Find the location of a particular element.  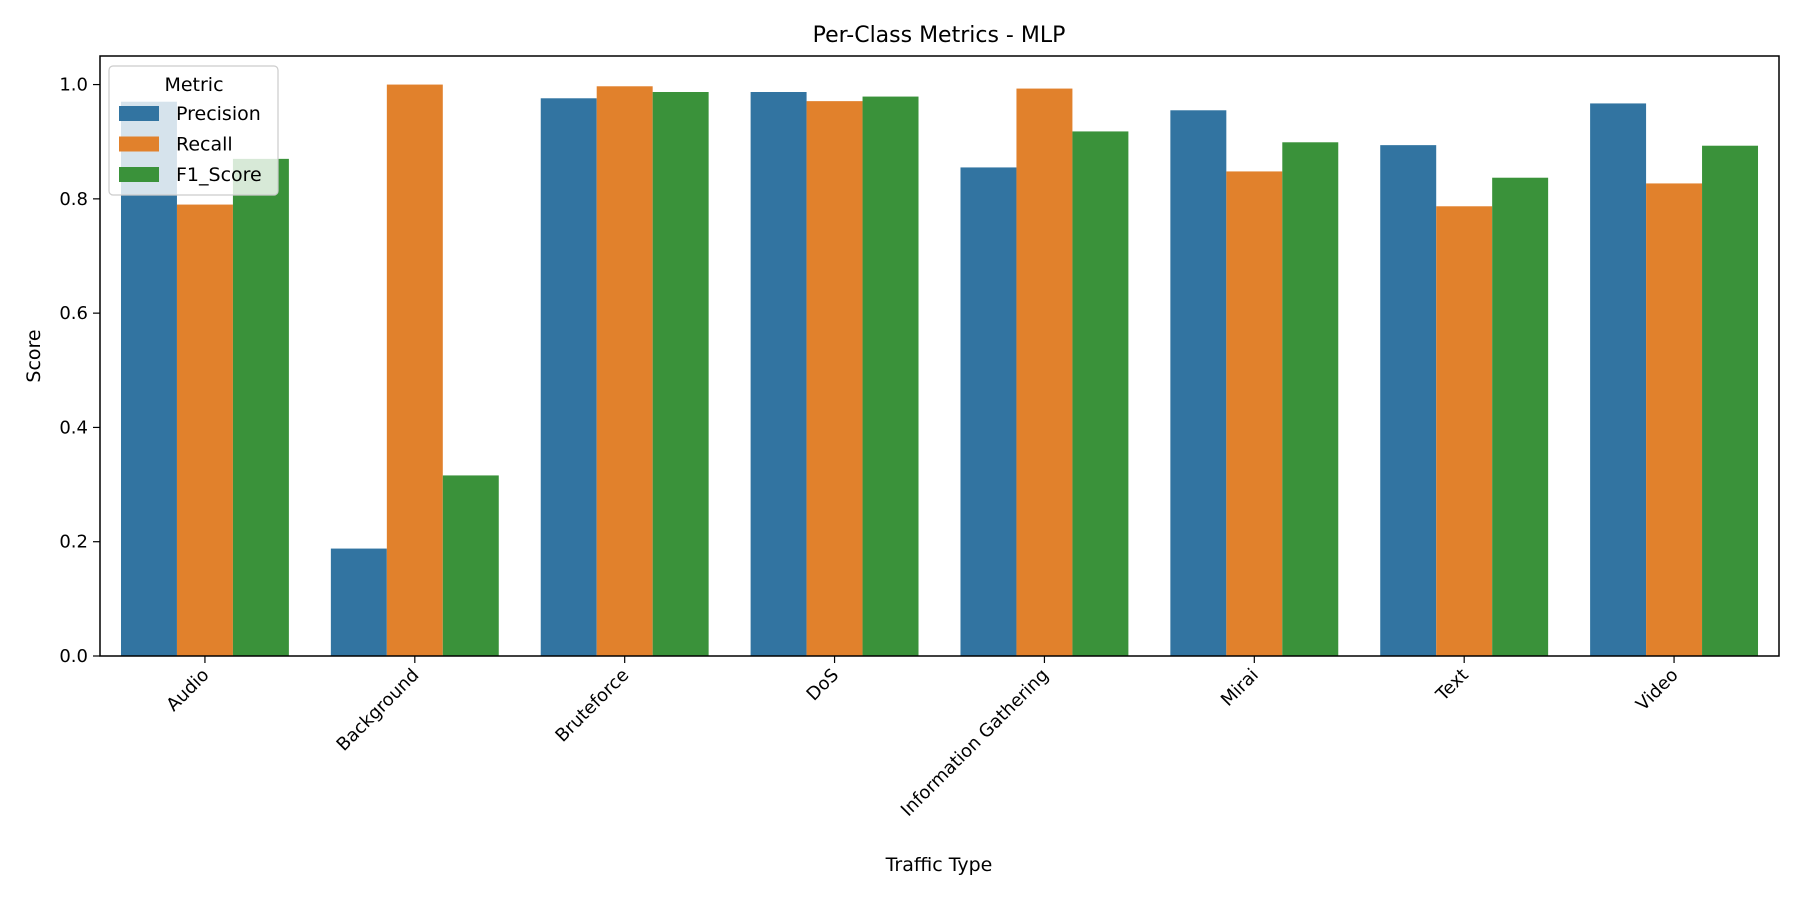

y-tick-label: 0.2 is located at coordinates (73, 542).